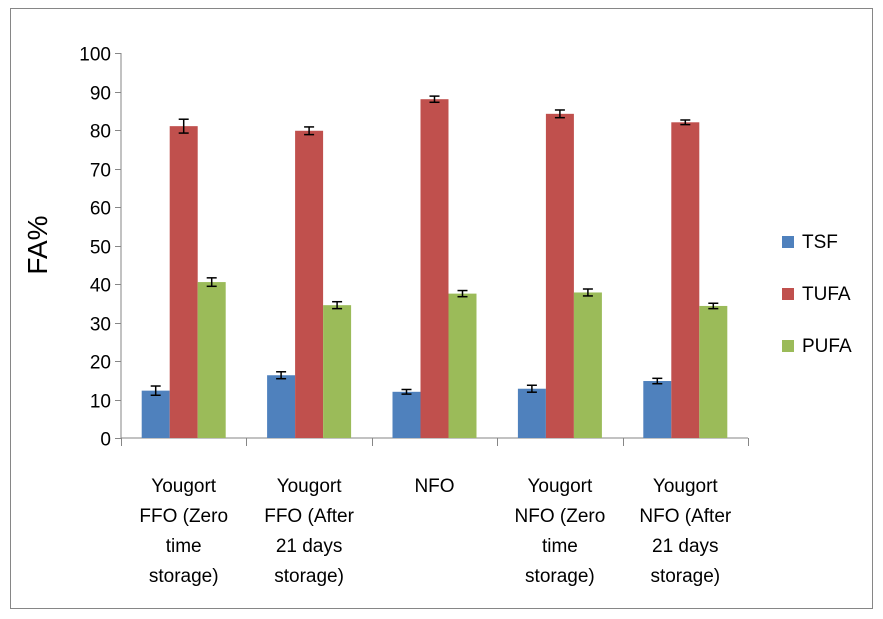 Image resolution: width=883 pixels, height=619 pixels. I want to click on x-category-label: NFO, so click(434, 486).